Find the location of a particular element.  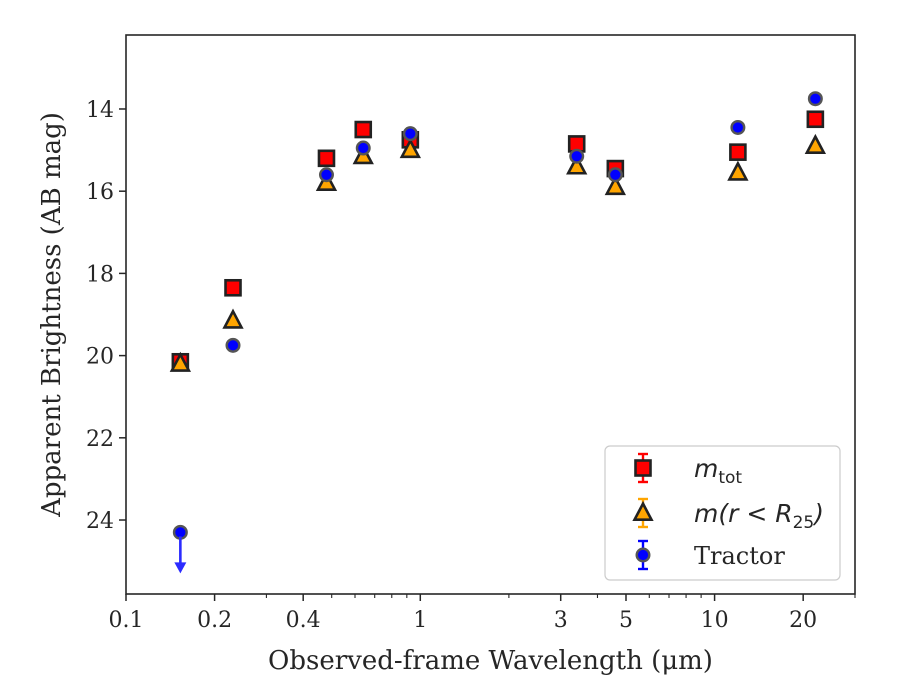

x-tick-label: 10 is located at coordinates (715, 620).